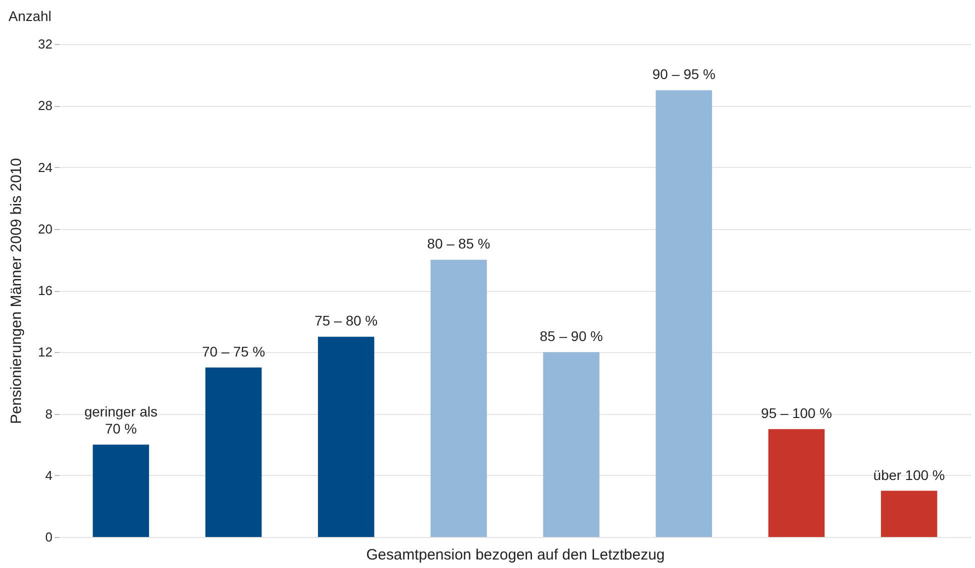 This screenshot has width=975, height=568. What do you see at coordinates (121, 420) in the screenshot?
I see `x-tick-label: geringer als 70 %` at bounding box center [121, 420].